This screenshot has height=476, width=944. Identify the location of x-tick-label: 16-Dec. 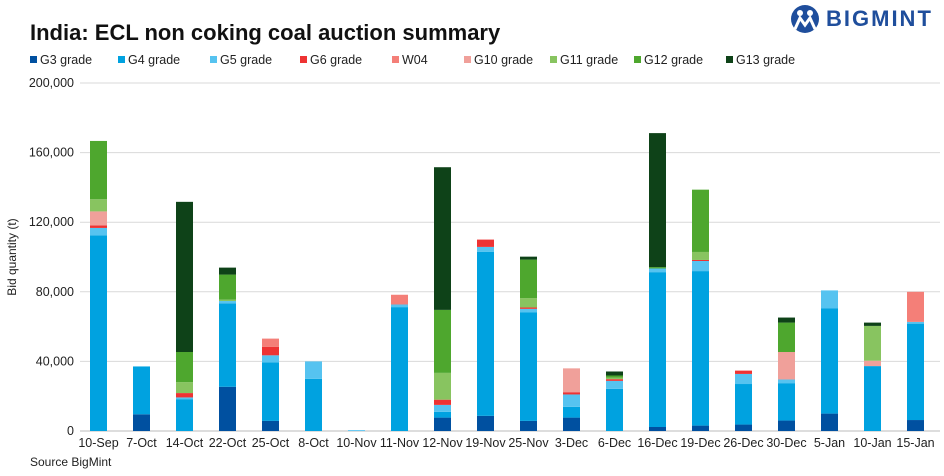
(657, 443).